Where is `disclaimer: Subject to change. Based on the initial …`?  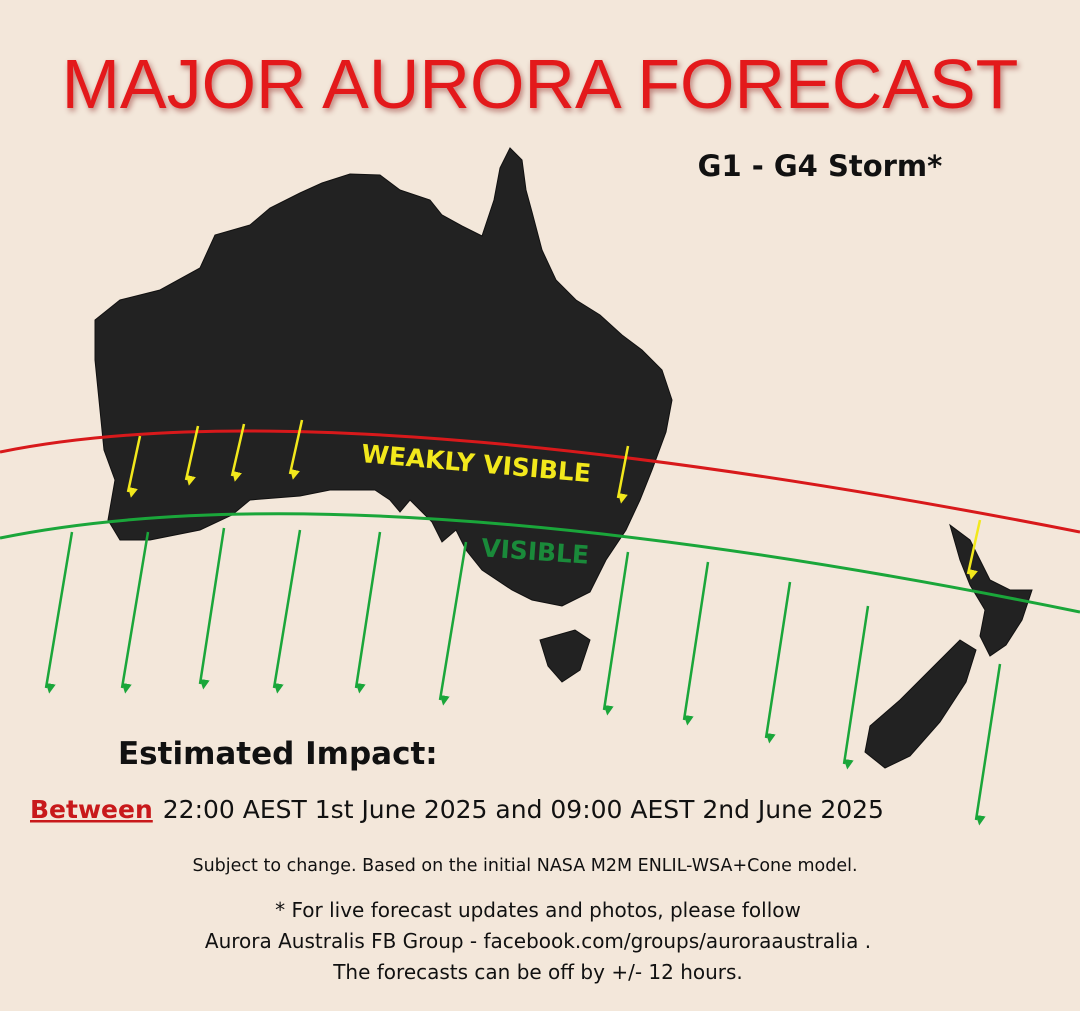
disclaimer: Subject to change. Based on the initial … is located at coordinates (524, 866).